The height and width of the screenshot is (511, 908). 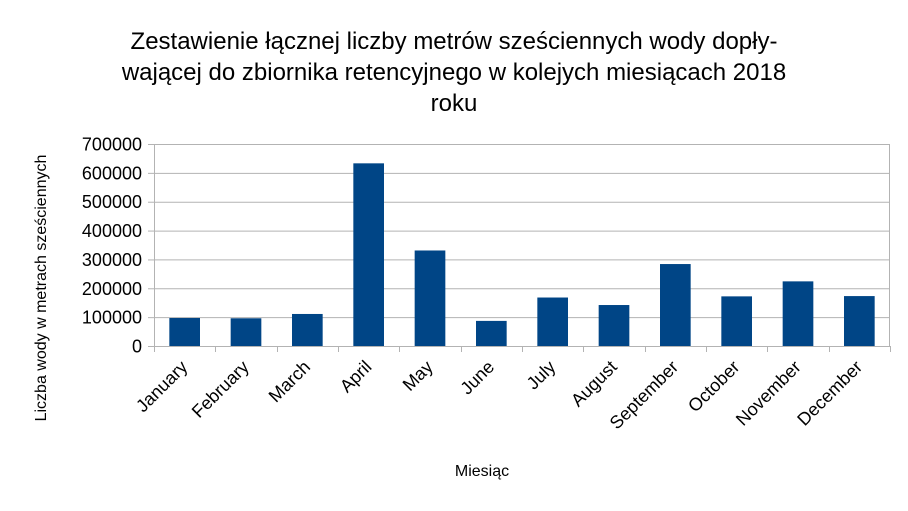 I want to click on x-tick-label: July, so click(x=541, y=375).